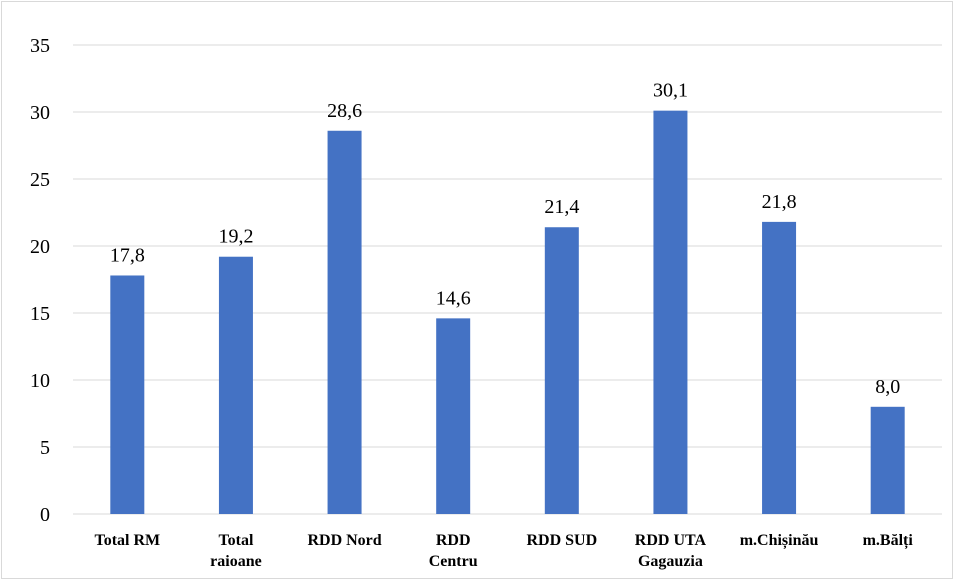  What do you see at coordinates (887, 387) in the screenshot?
I see `data-label: 8,0` at bounding box center [887, 387].